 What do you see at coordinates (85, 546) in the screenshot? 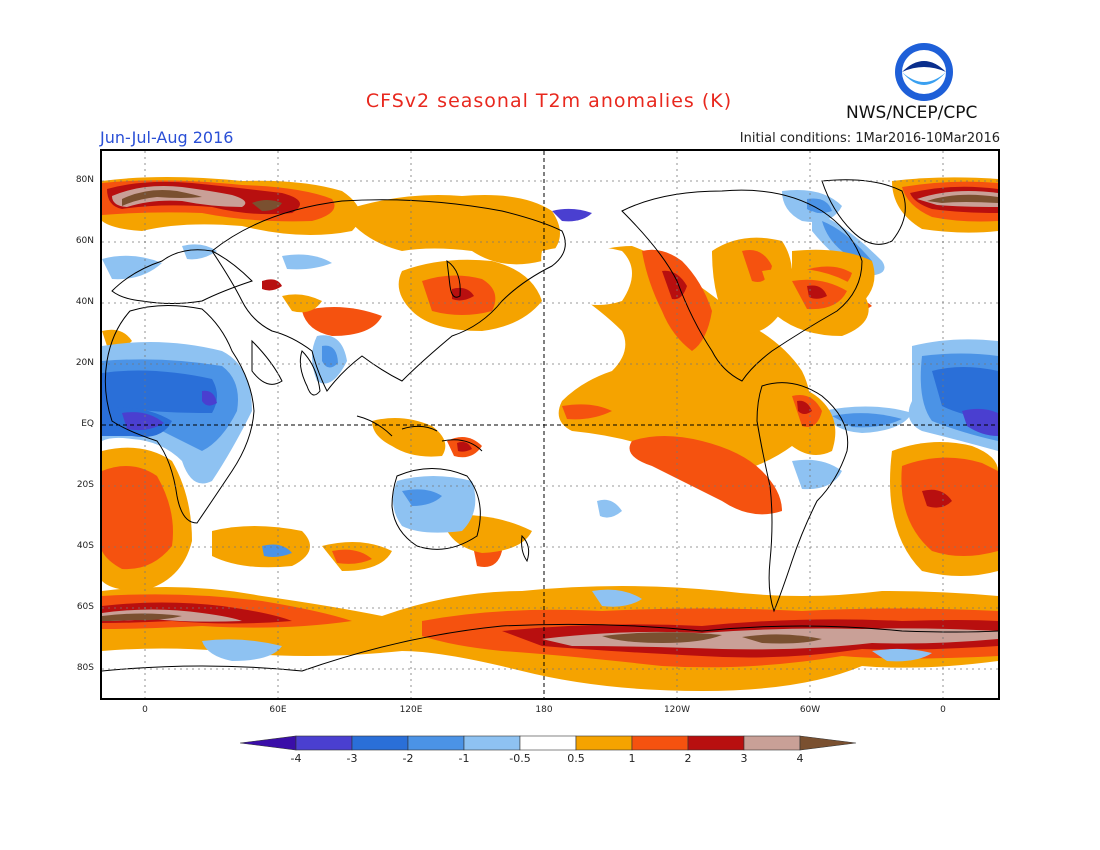
I see `lat-label: 40S` at bounding box center [85, 546].